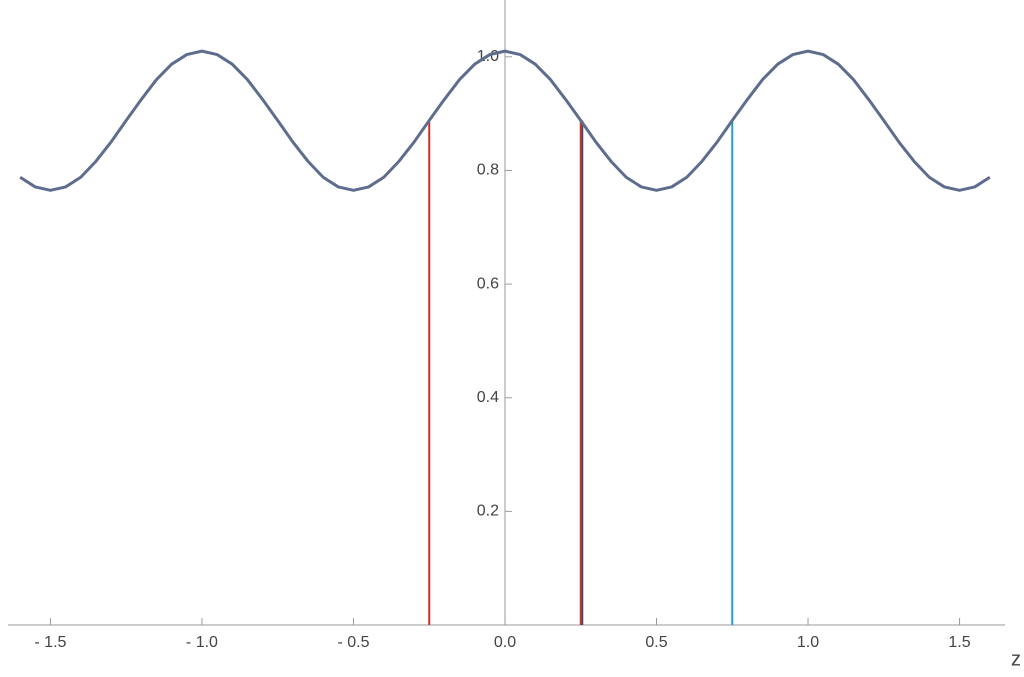 The width and height of the screenshot is (1024, 677). What do you see at coordinates (353, 642) in the screenshot?
I see `x-tick-label: - 0.5` at bounding box center [353, 642].